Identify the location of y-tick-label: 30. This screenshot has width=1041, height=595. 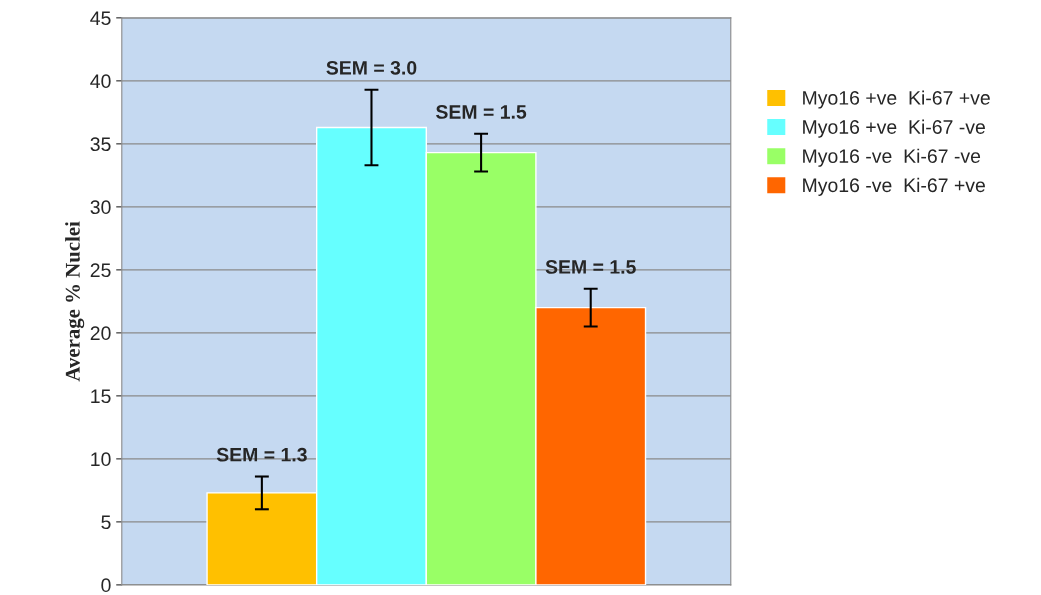
(100, 207).